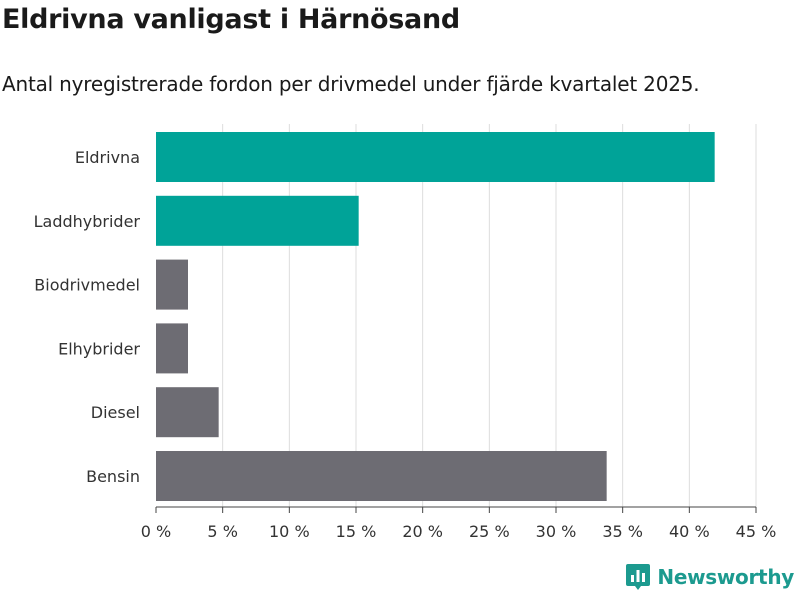 This screenshot has height=600, width=800. I want to click on category-label: Diesel, so click(115, 412).